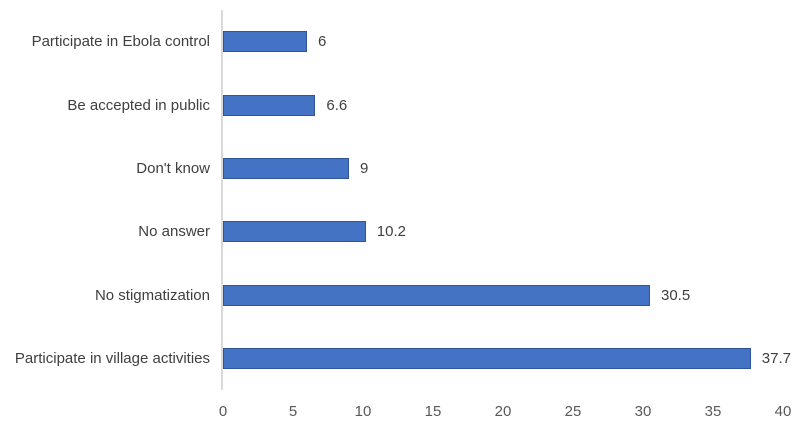 The height and width of the screenshot is (436, 800). What do you see at coordinates (573, 411) in the screenshot?
I see `x-tick-label: 25` at bounding box center [573, 411].